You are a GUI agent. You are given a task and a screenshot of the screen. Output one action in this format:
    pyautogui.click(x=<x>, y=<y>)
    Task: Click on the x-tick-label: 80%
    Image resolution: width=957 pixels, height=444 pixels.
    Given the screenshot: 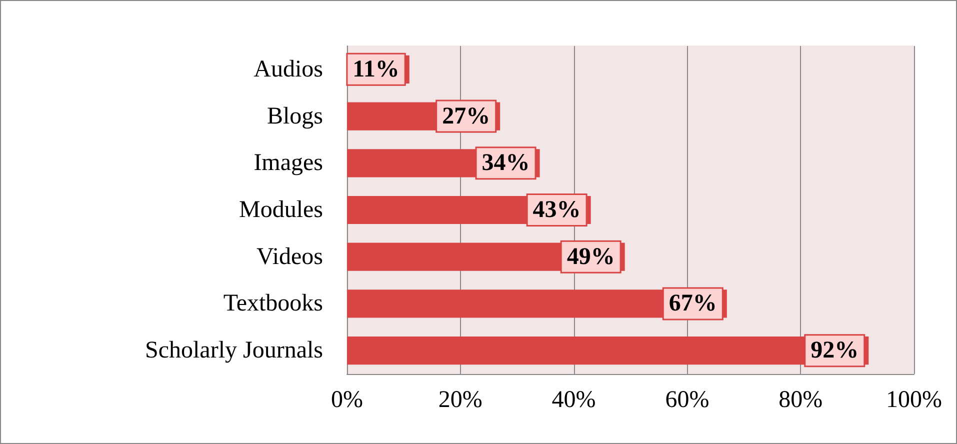 What is the action you would take?
    pyautogui.click(x=800, y=400)
    